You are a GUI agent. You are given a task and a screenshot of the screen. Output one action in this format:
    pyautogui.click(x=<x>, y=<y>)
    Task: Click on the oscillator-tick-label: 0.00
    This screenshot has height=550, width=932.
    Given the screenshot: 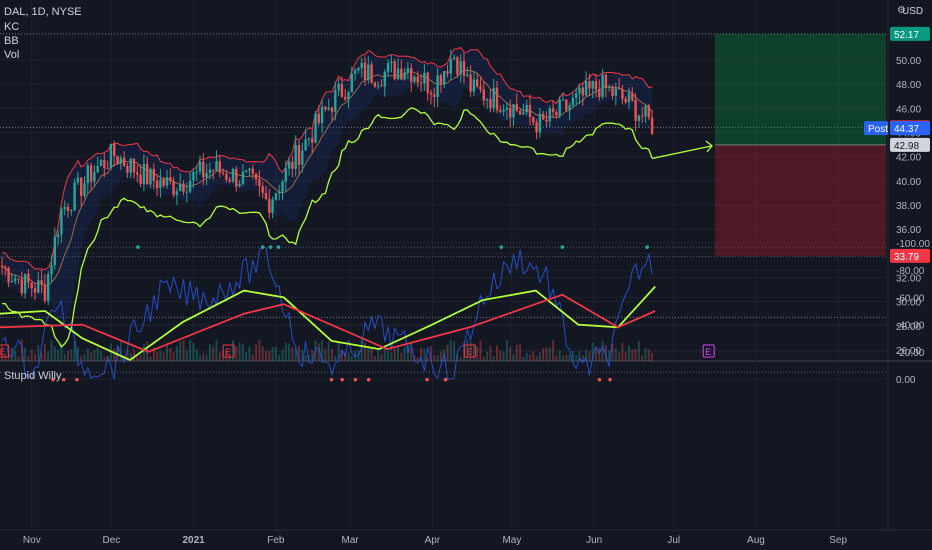 What is the action you would take?
    pyautogui.click(x=906, y=380)
    